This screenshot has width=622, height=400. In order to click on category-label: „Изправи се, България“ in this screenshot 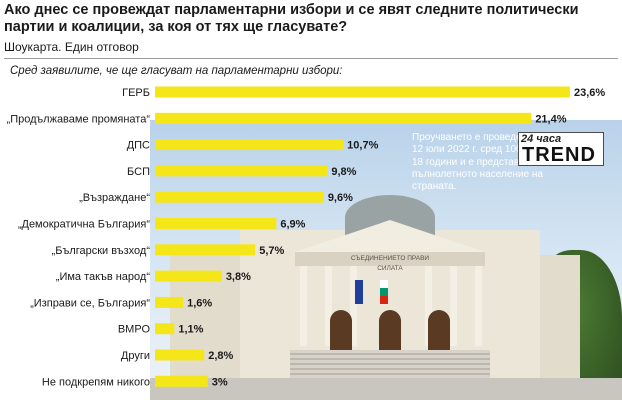, I will do `click(90, 303)`.